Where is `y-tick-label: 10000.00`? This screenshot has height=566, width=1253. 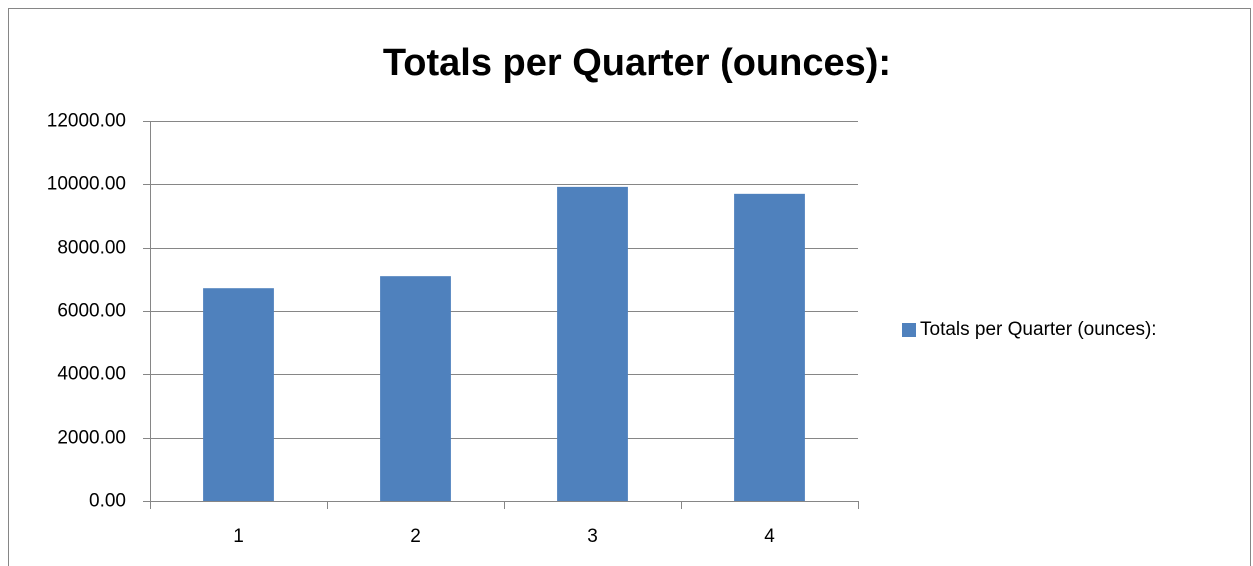 y-tick-label: 10000.00 is located at coordinates (86, 184).